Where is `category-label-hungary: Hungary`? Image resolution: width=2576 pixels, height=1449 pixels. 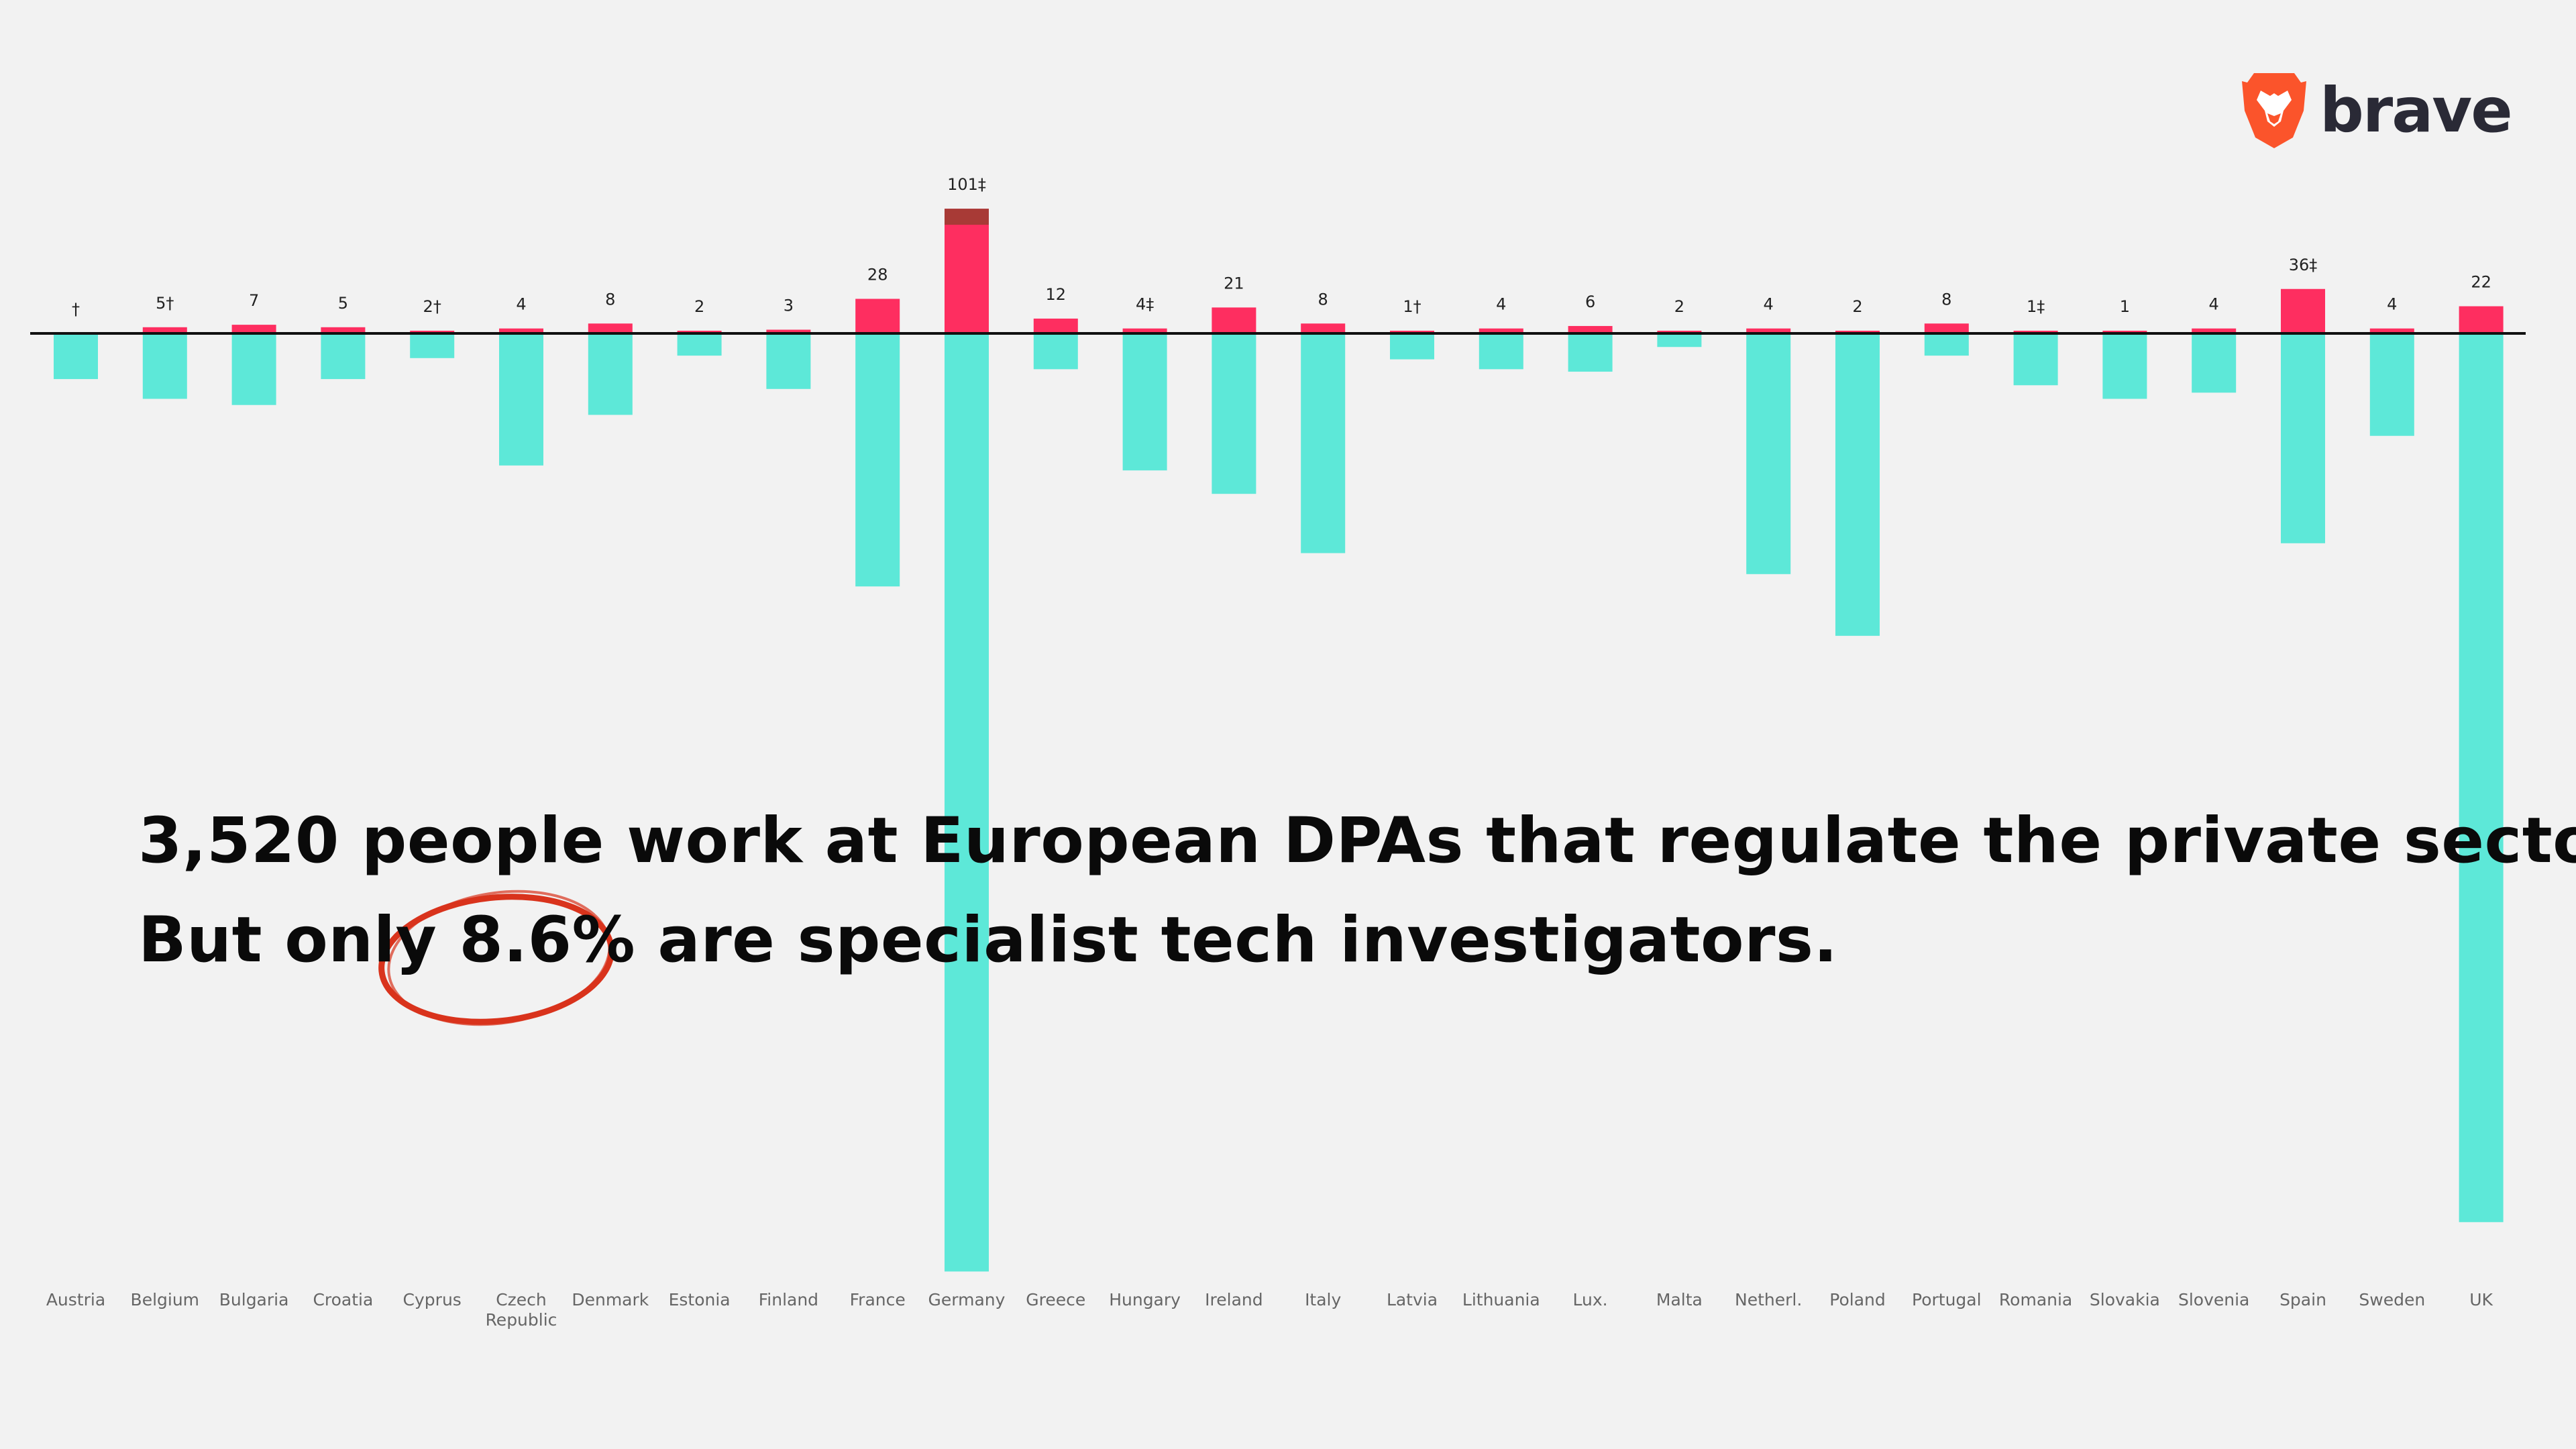
category-label-hungary: Hungary is located at coordinates (1145, 1299).